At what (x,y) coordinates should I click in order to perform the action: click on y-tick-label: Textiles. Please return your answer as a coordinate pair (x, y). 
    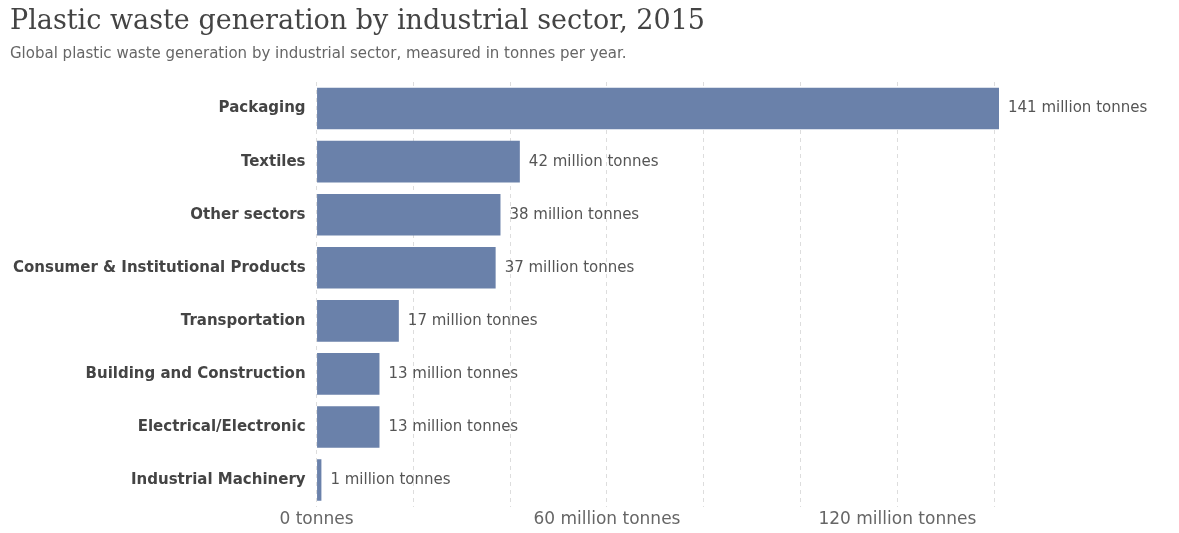
    Looking at the image, I should click on (273, 160).